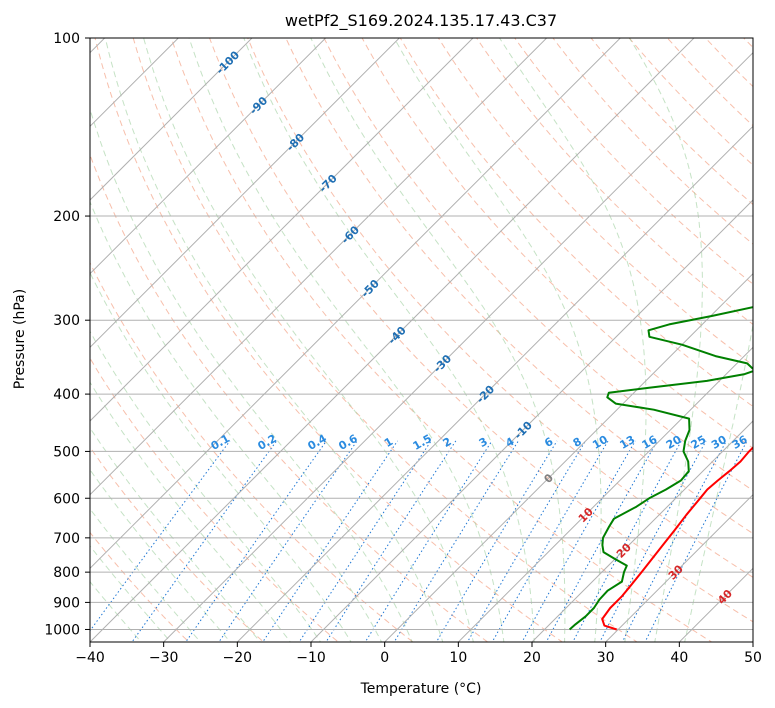 This screenshot has height=708, width=775. Describe the element at coordinates (164, 658) in the screenshot. I see `x-tick-label: −30` at that location.